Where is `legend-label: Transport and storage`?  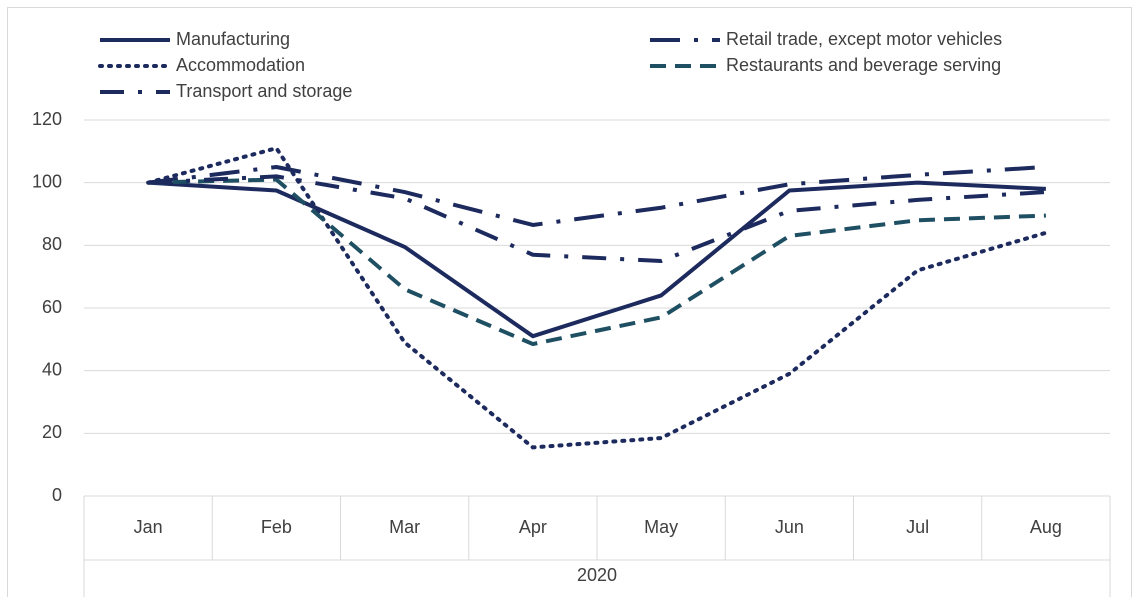
legend-label: Transport and storage is located at coordinates (264, 91).